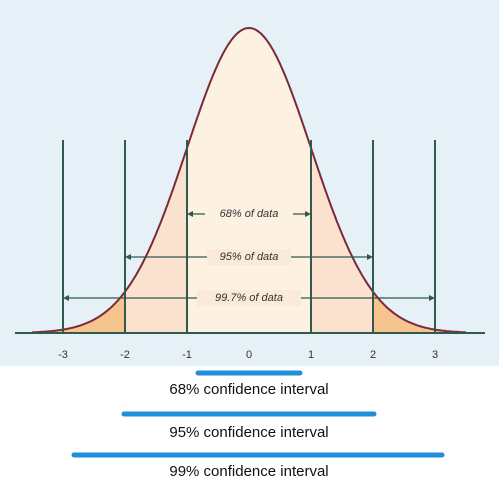  What do you see at coordinates (248, 432) in the screenshot?
I see `interval-label: 95% confidence interval` at bounding box center [248, 432].